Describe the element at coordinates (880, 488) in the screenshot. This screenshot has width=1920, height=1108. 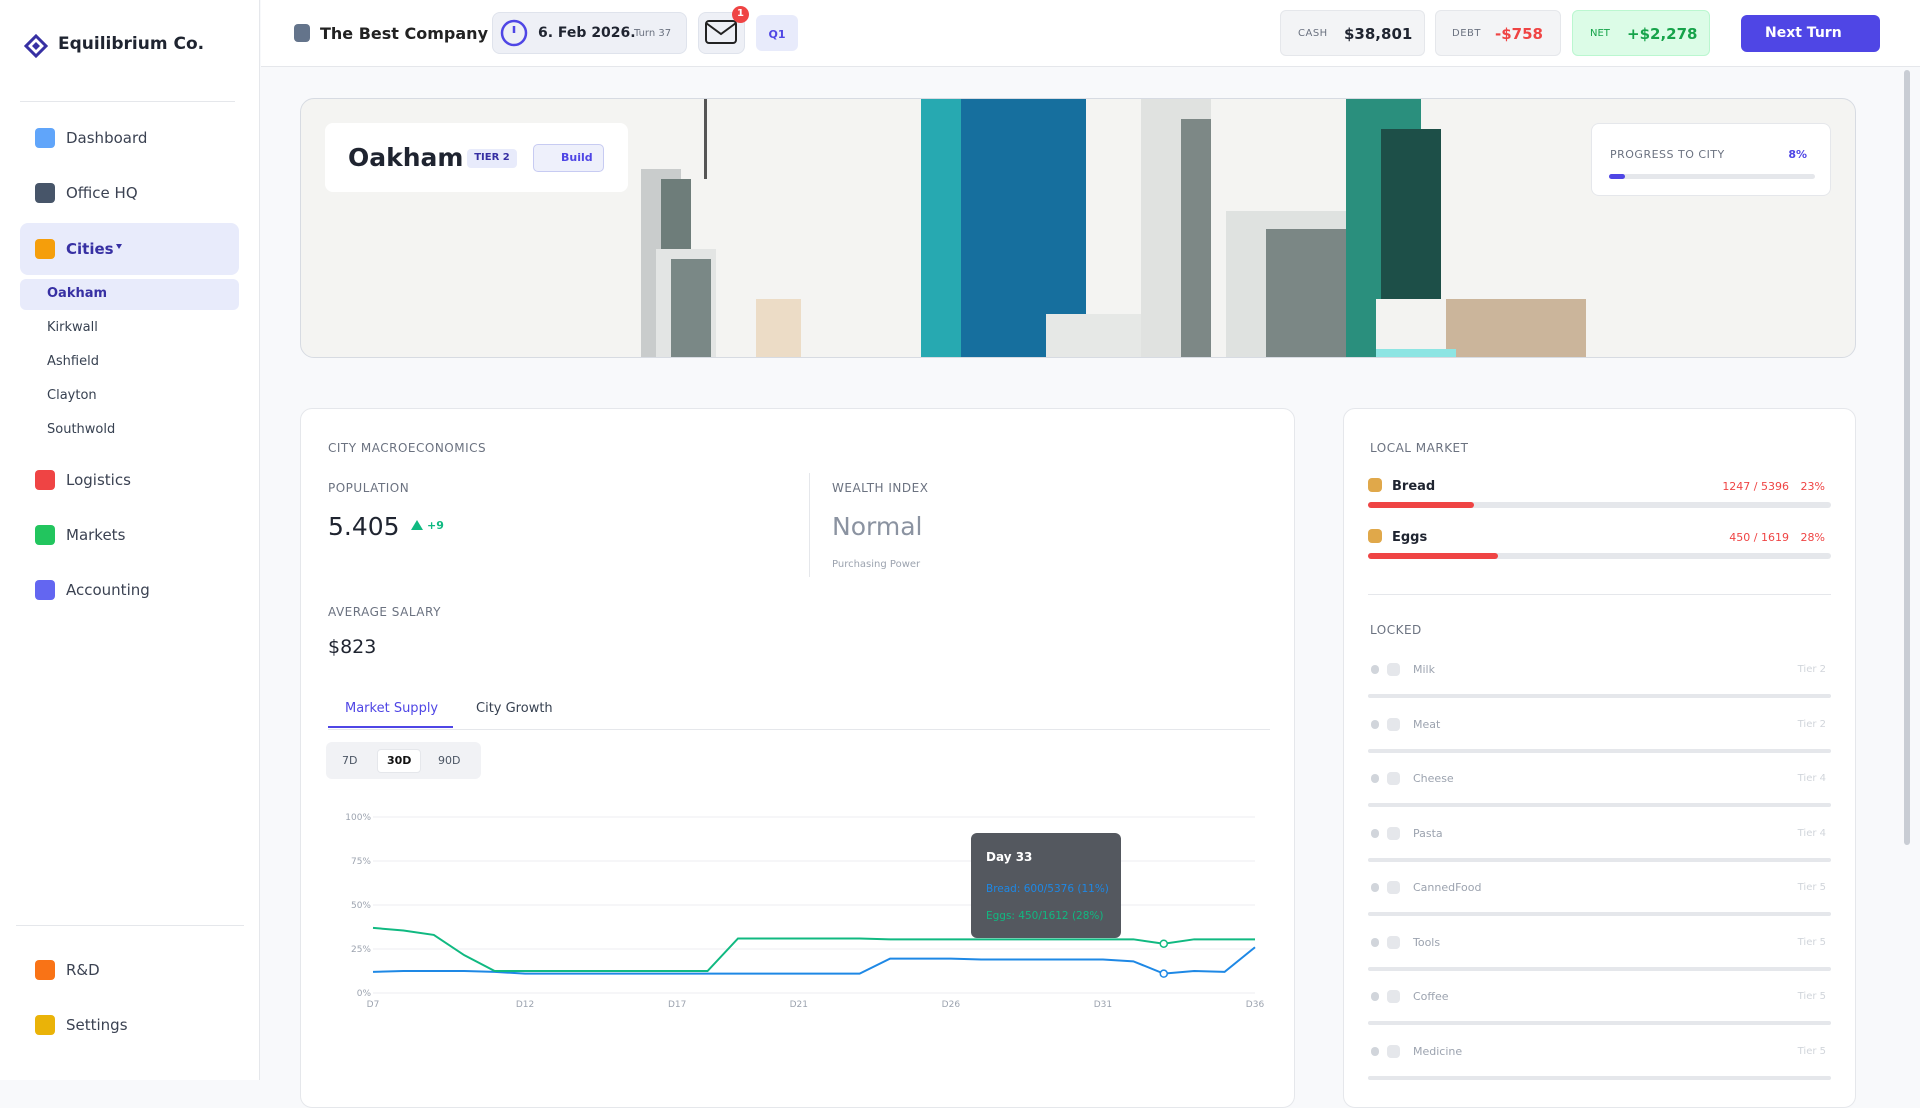
I see `wealth-label: WEALTH INDEX` at that location.